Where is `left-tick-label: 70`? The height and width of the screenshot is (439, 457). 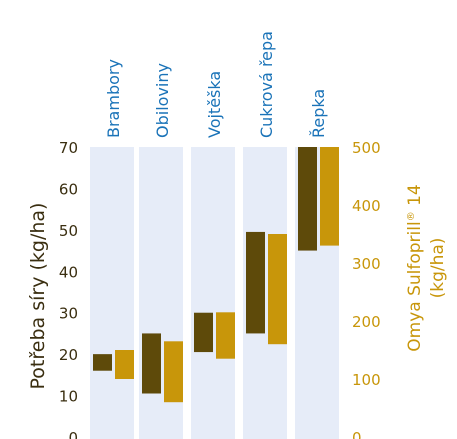 left-tick-label: 70 is located at coordinates (68, 148).